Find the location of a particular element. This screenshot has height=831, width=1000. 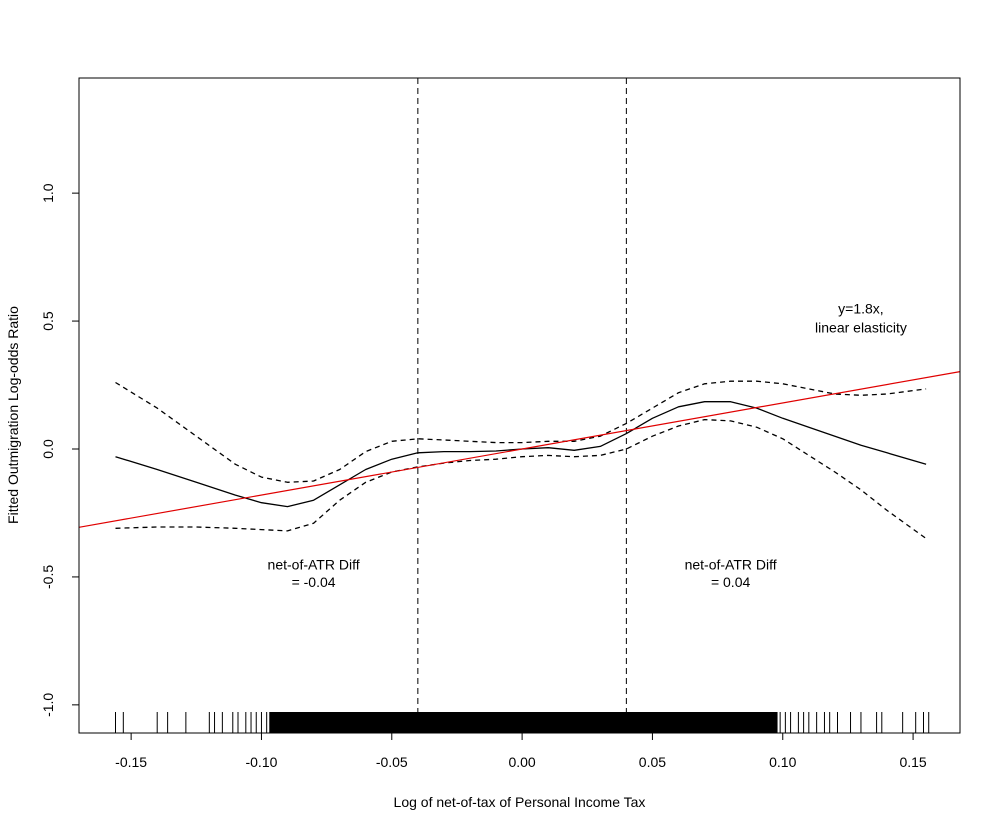

fitted-curve is located at coordinates (521, 454).